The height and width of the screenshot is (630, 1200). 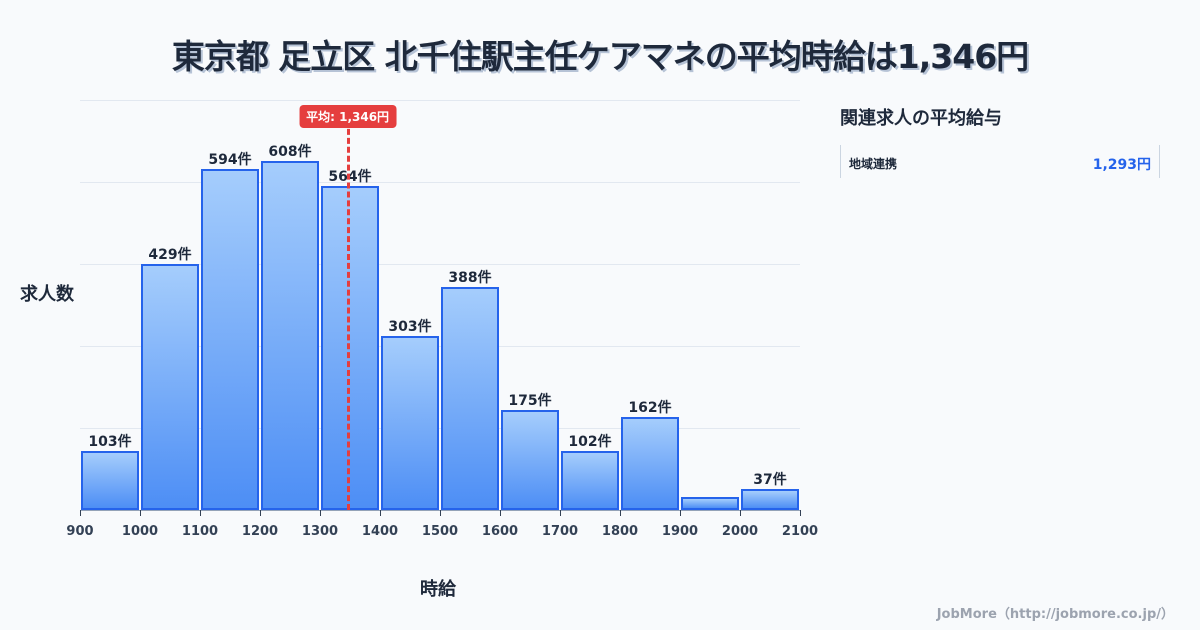 I want to click on x-tick-label: 1100, so click(x=200, y=531).